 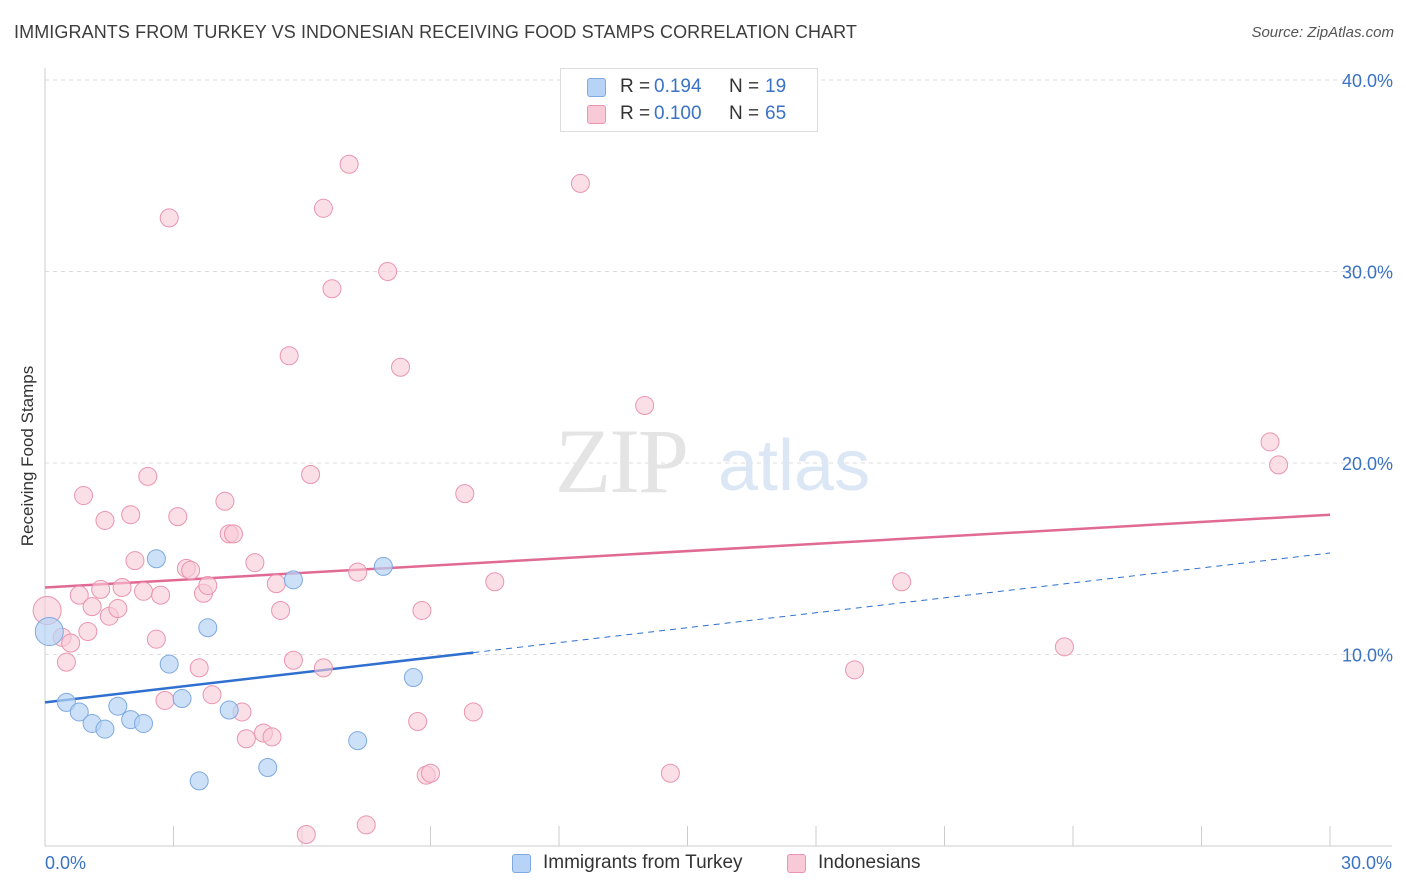 I want to click on y-axis-label: Receiving Food Stamps, so click(x=27, y=456).